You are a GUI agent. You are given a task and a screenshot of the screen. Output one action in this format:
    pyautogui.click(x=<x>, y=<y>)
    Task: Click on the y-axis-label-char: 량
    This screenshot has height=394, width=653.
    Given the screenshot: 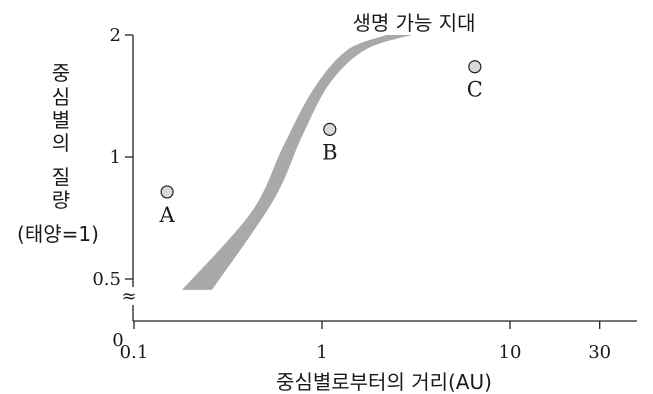 What is the action you would take?
    pyautogui.click(x=61, y=200)
    